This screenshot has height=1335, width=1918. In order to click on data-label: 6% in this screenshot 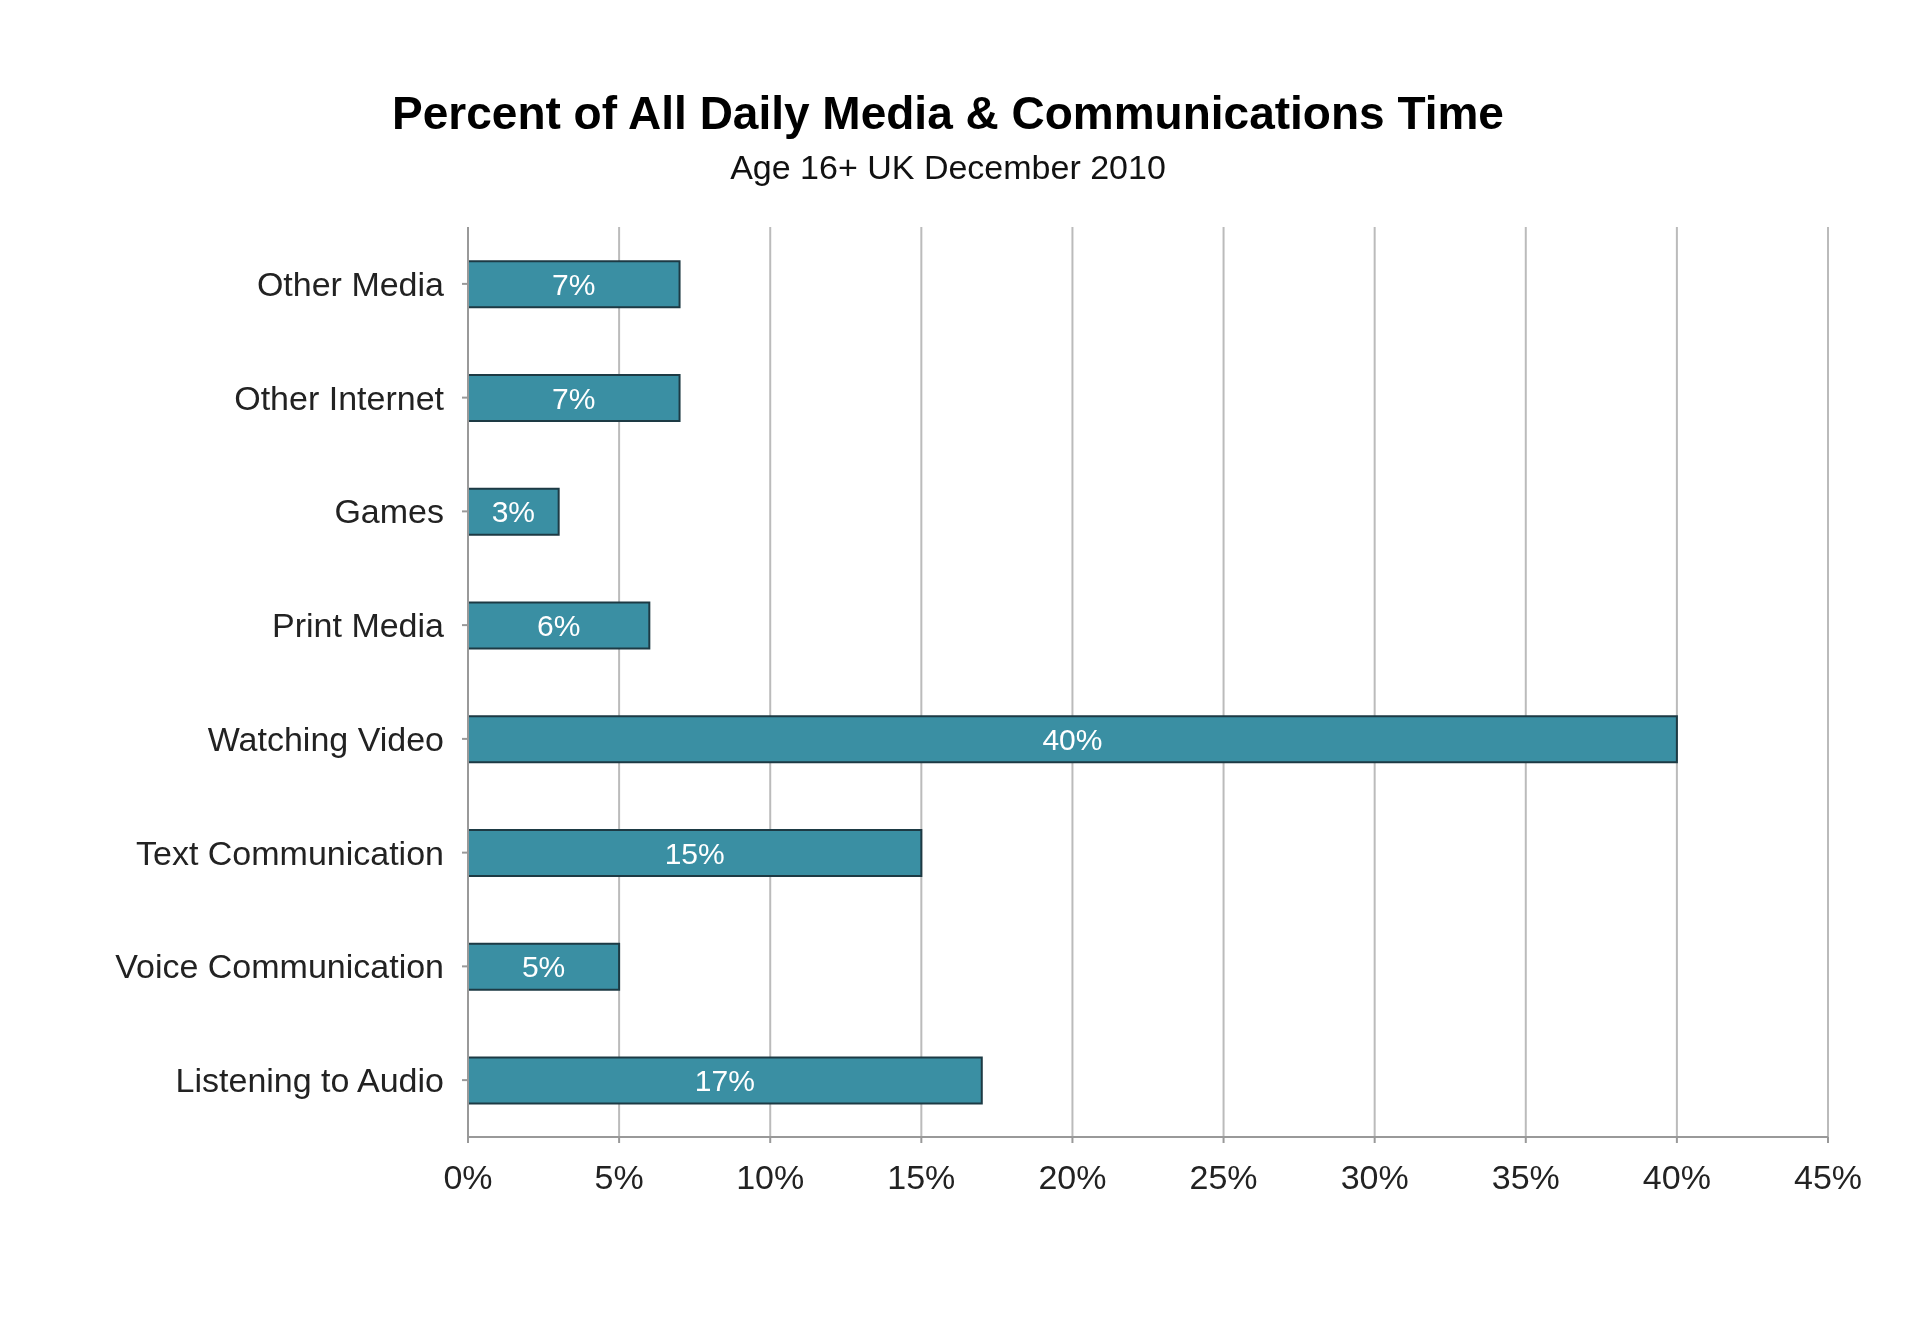, I will do `click(558, 626)`.